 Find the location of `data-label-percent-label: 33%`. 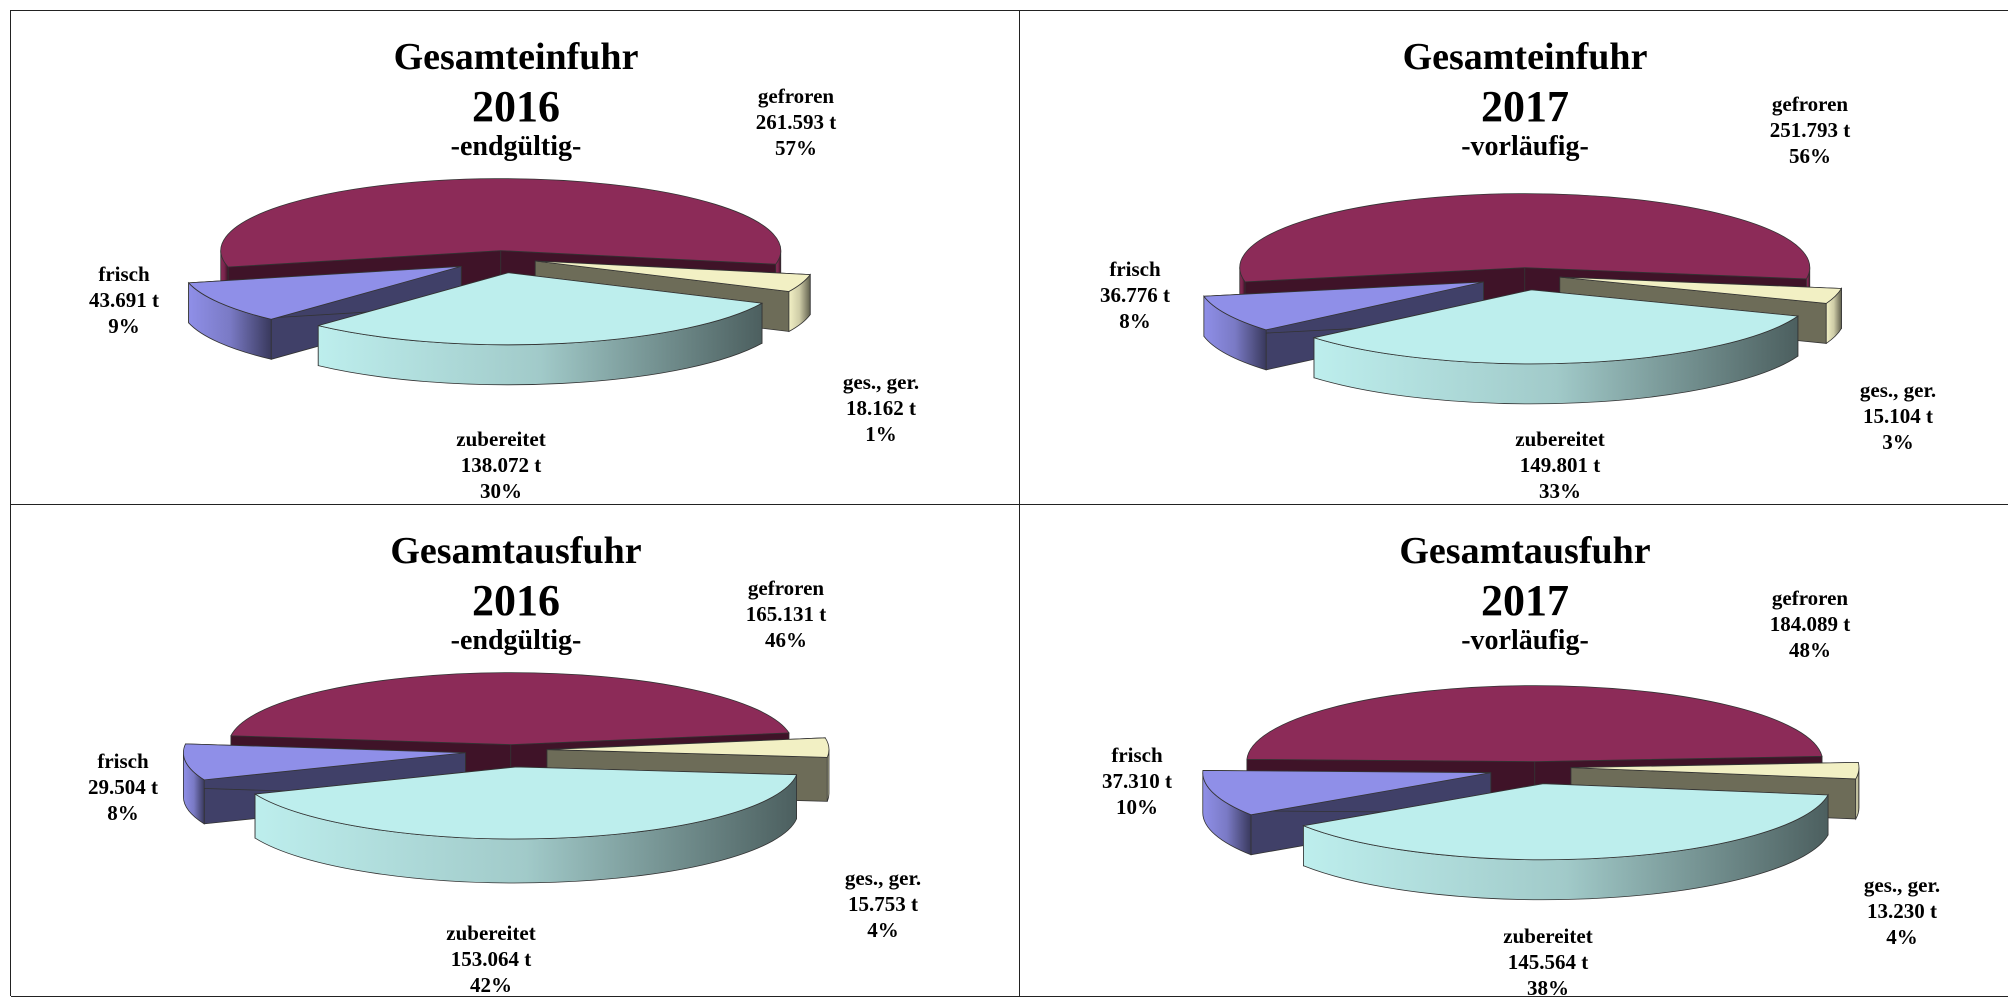

data-label-percent-label: 33% is located at coordinates (1560, 491).